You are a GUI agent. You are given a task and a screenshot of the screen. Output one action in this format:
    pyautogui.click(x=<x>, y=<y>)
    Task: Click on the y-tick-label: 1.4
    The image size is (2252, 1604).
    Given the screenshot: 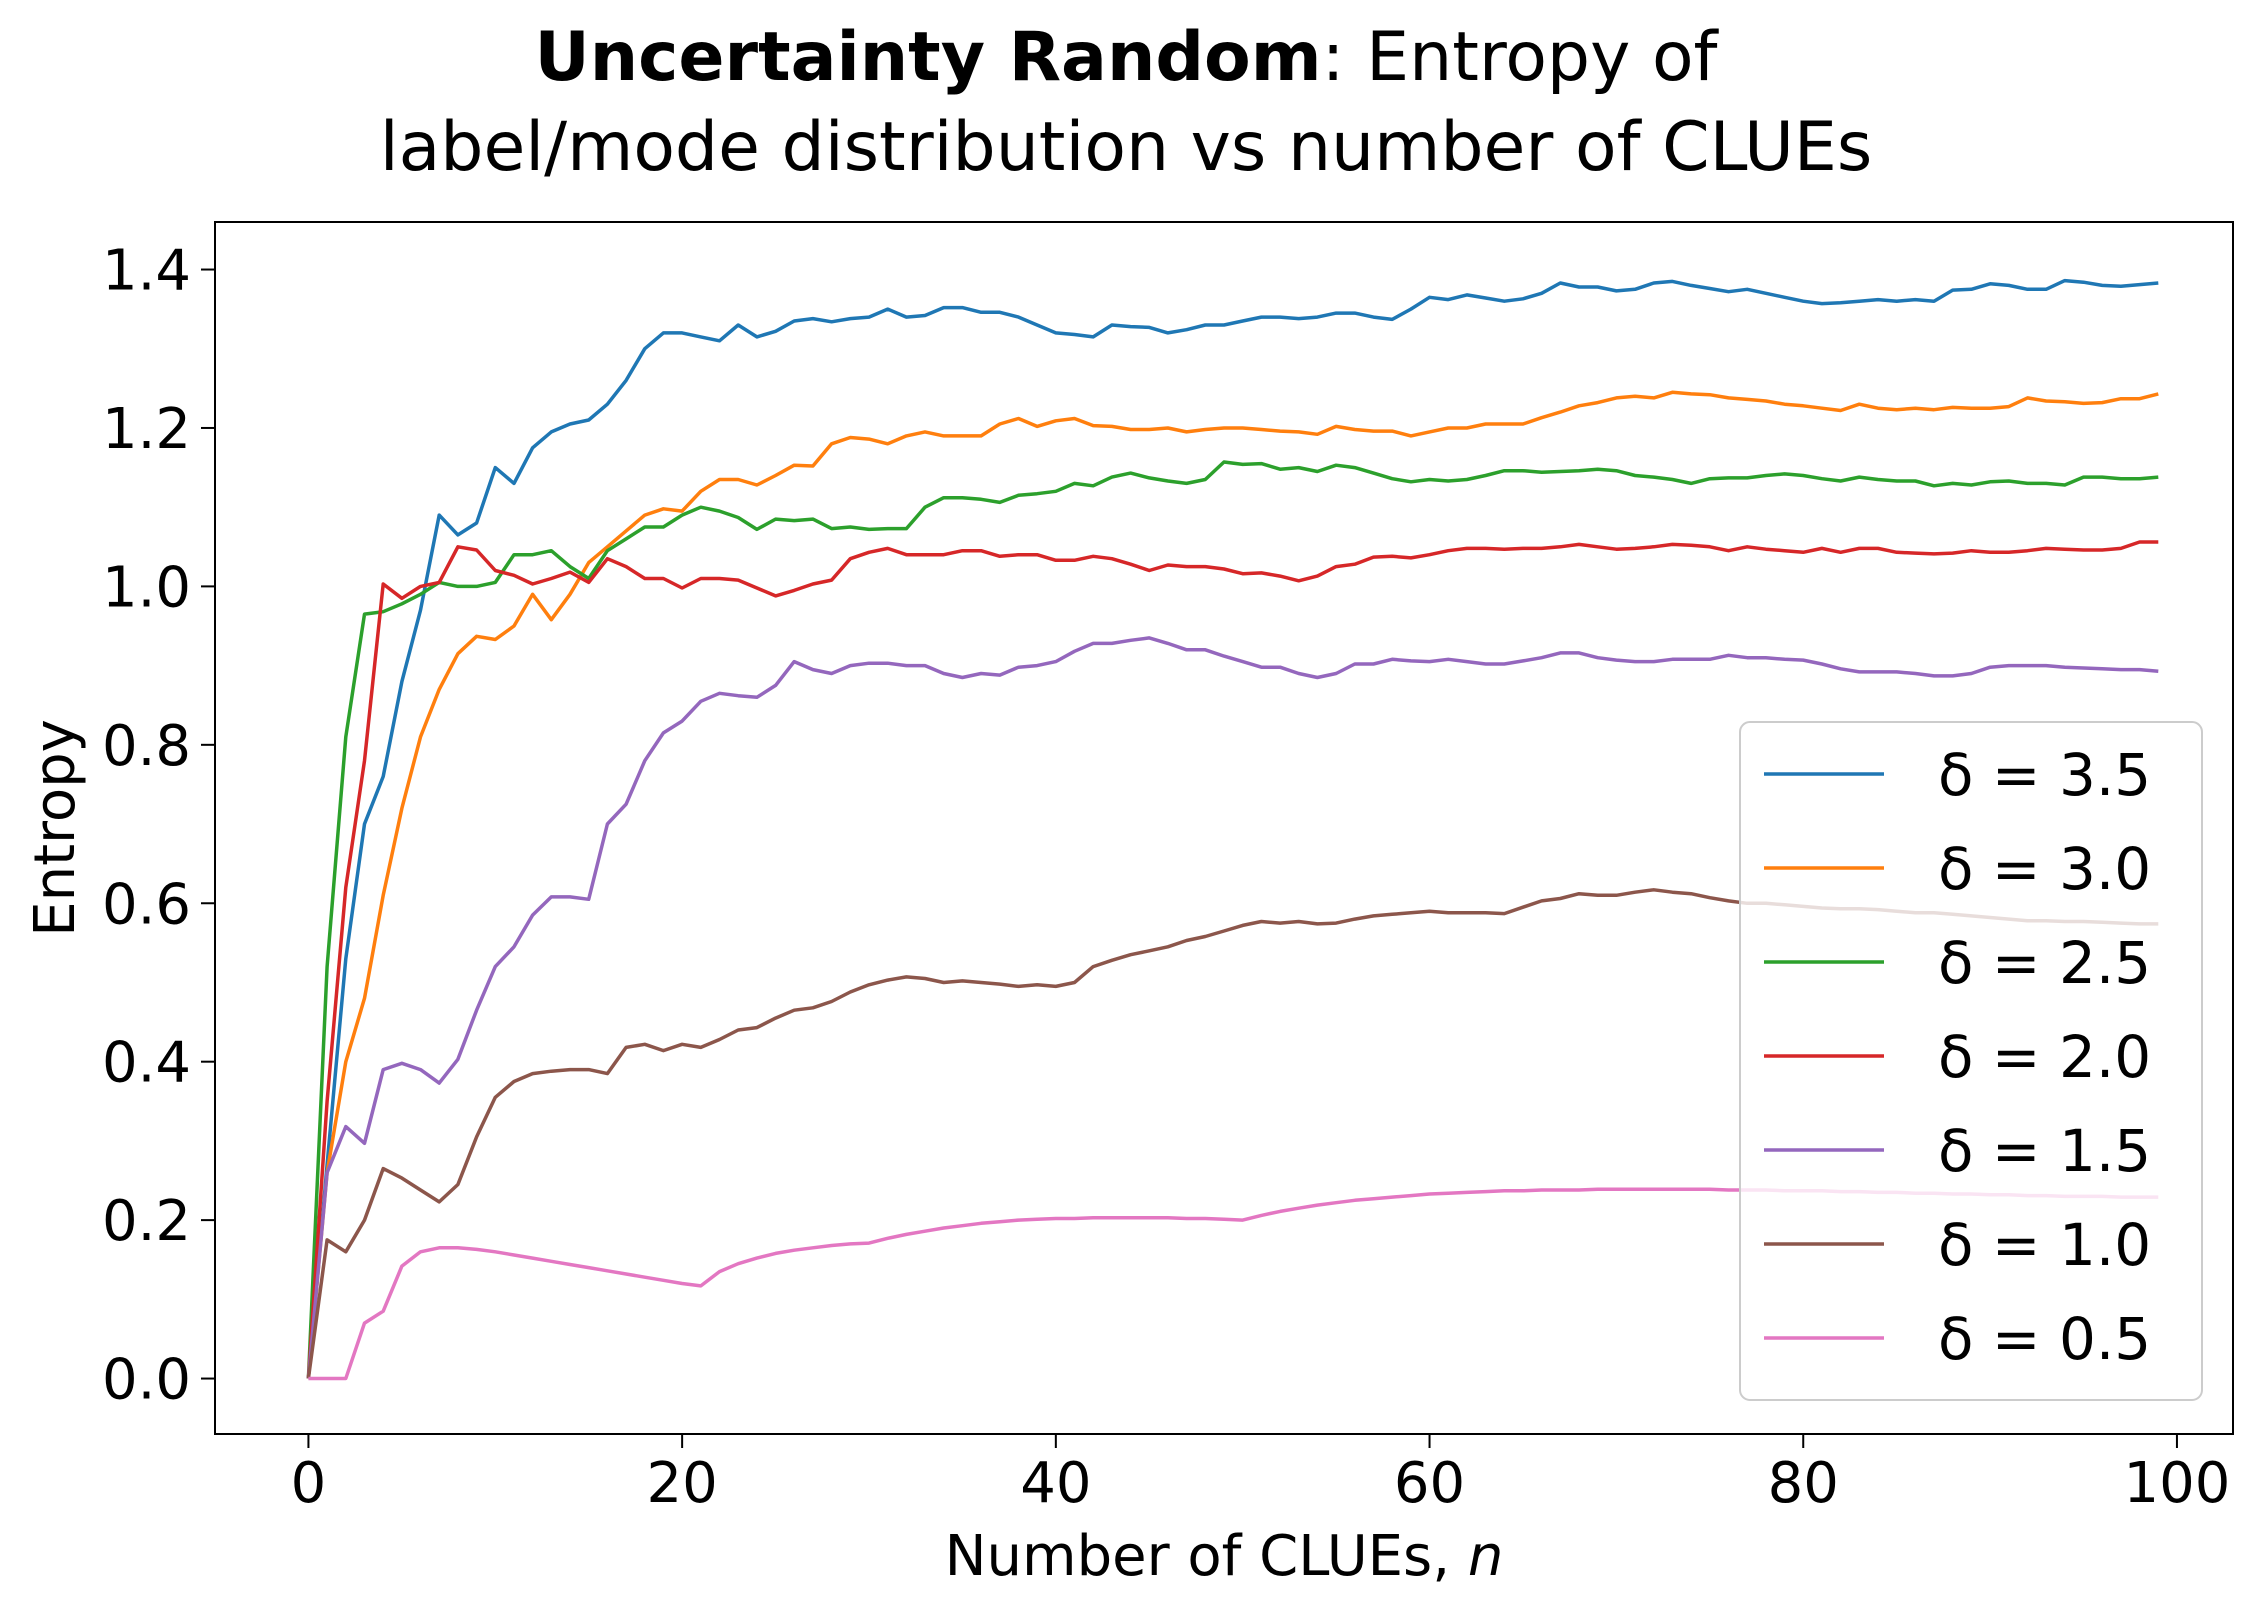 What is the action you would take?
    pyautogui.click(x=146, y=271)
    